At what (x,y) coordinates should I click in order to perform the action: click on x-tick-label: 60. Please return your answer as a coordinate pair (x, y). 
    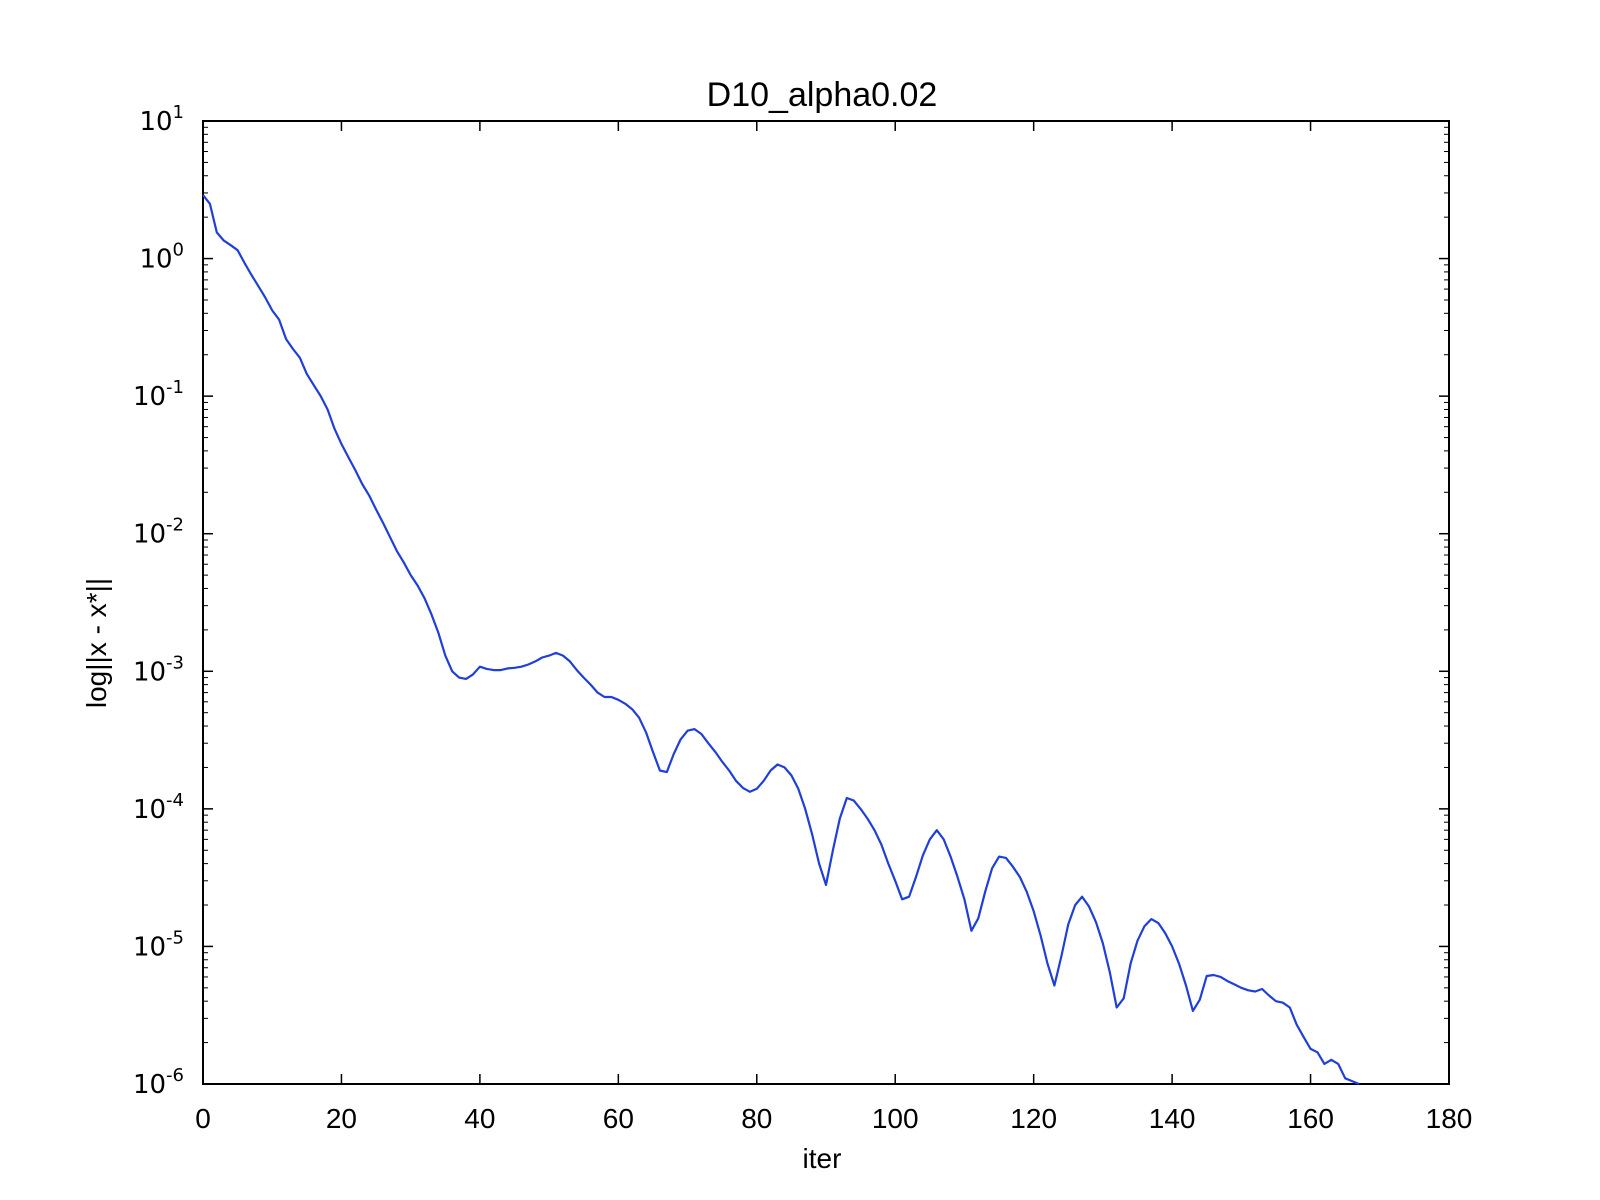
    Looking at the image, I should click on (618, 1118).